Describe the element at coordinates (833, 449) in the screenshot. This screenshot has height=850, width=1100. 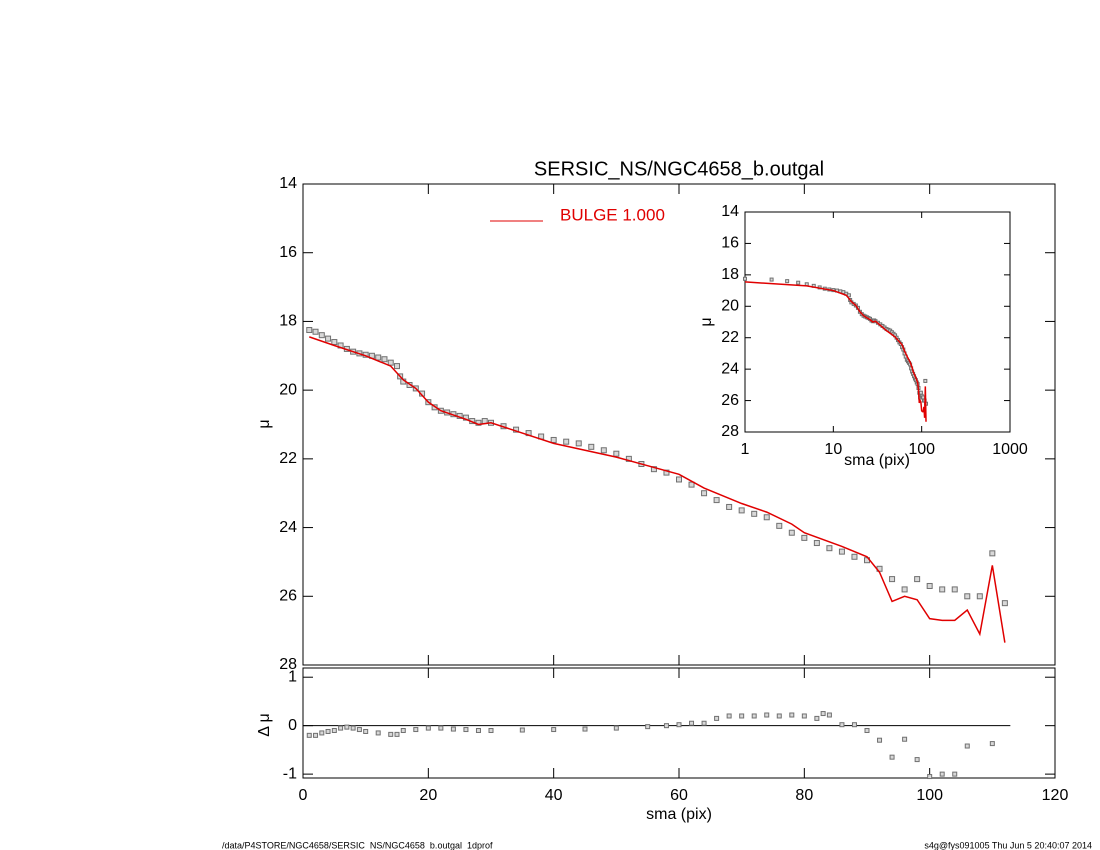
I see `x-tick-label: 10` at that location.